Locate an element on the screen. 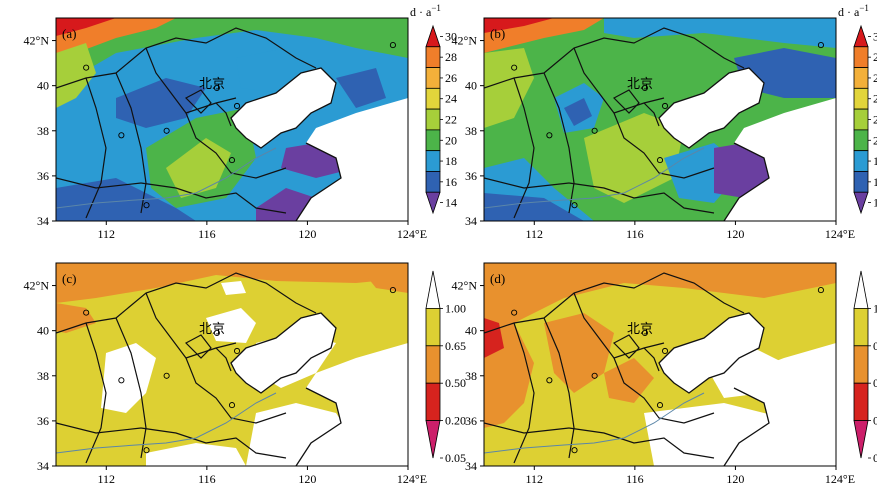  colorbar-label: 18 is located at coordinates (875, 161).